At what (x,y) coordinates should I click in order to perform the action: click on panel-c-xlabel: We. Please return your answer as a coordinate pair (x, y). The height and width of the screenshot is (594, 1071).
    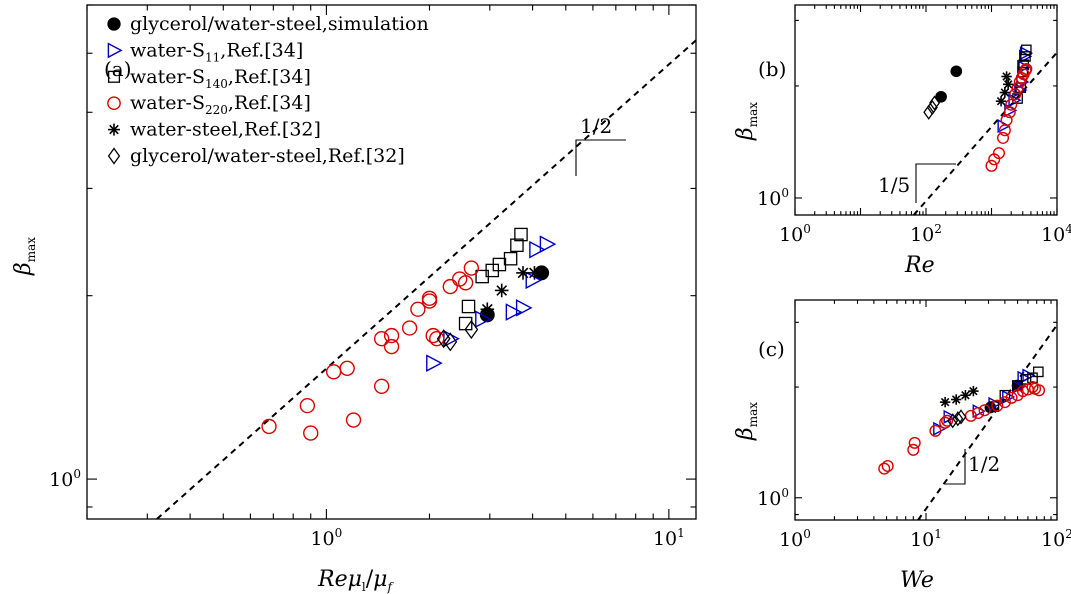
    Looking at the image, I should click on (917, 580).